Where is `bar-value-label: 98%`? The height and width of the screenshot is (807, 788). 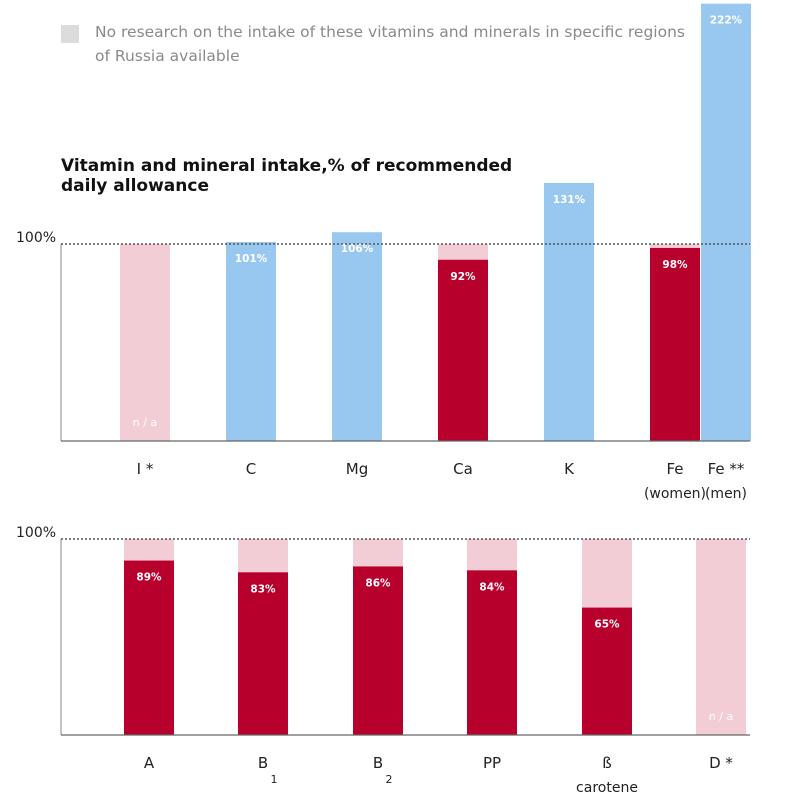 bar-value-label: 98% is located at coordinates (675, 265).